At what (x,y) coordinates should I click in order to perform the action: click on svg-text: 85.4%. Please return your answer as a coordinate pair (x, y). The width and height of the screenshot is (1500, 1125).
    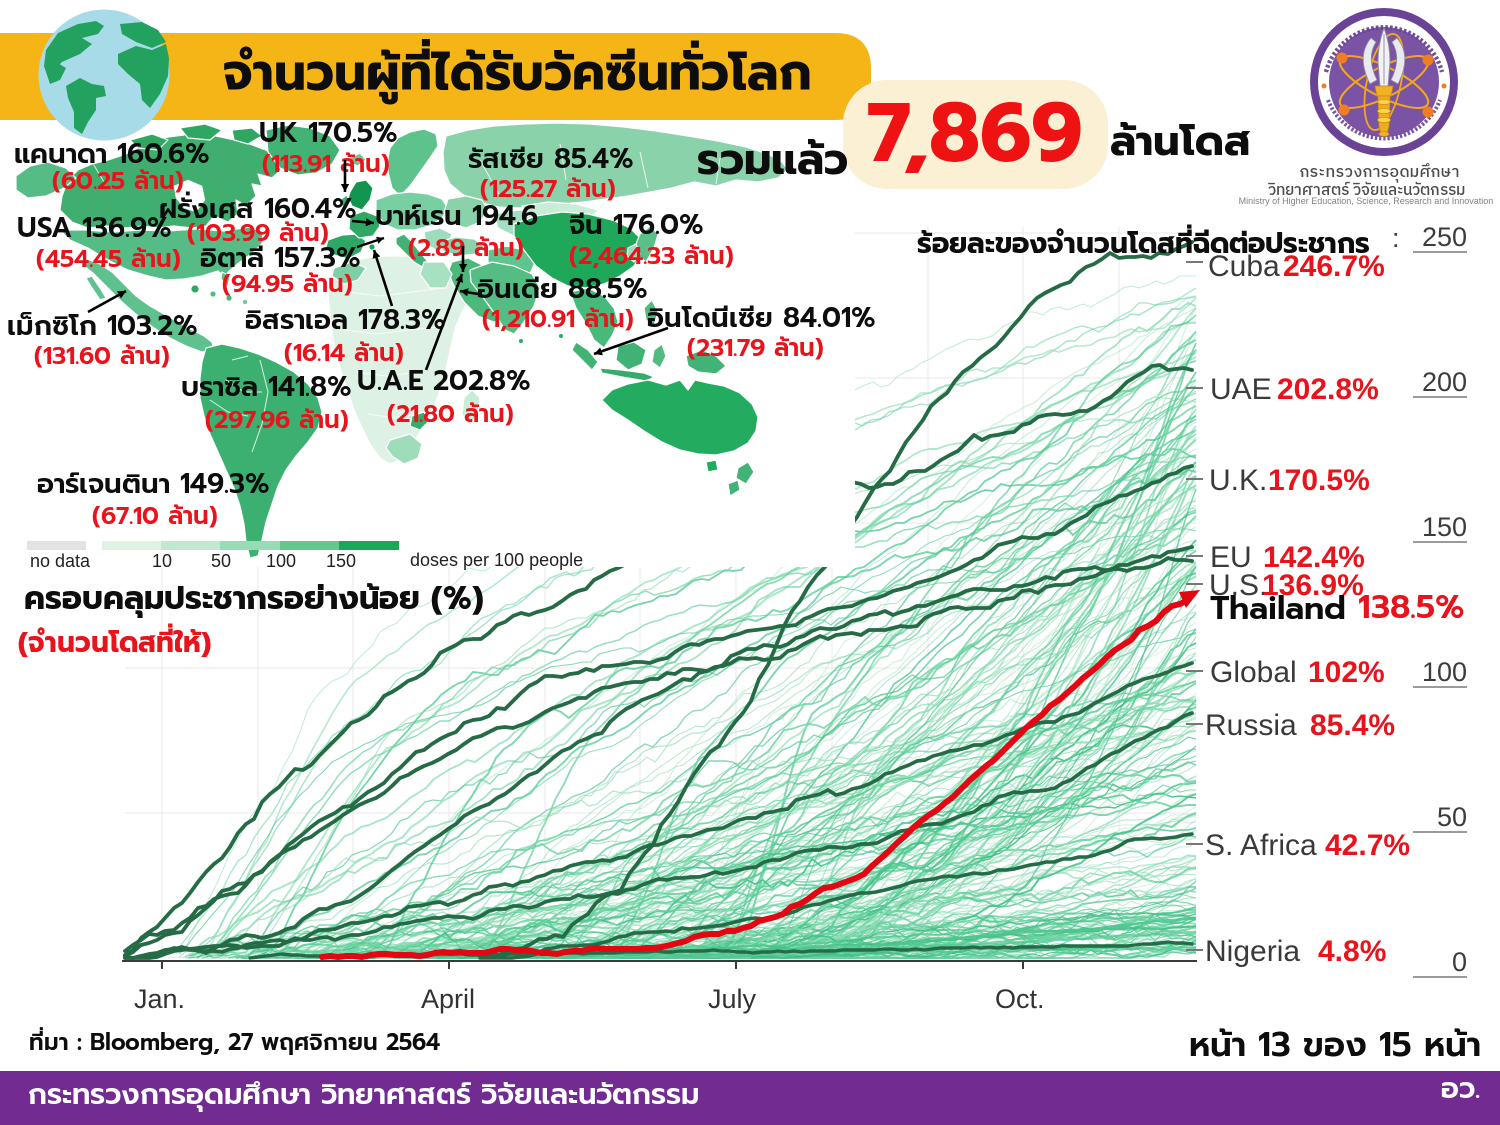
    Looking at the image, I should click on (1352, 725).